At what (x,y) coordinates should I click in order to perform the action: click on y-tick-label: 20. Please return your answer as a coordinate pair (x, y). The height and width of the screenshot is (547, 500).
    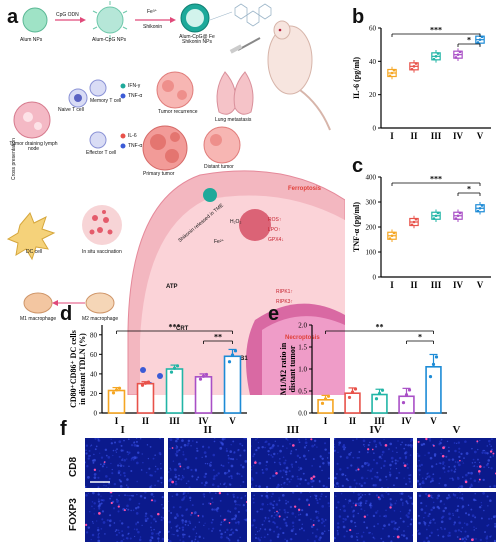
    Looking at the image, I should click on (373, 95).